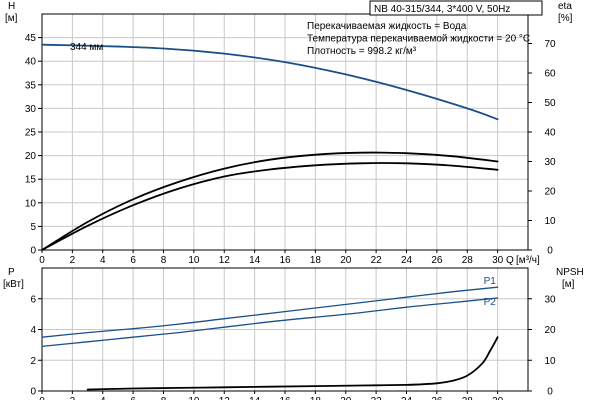 The image size is (600, 400). I want to click on top-ytick-label: 45, so click(31, 38).